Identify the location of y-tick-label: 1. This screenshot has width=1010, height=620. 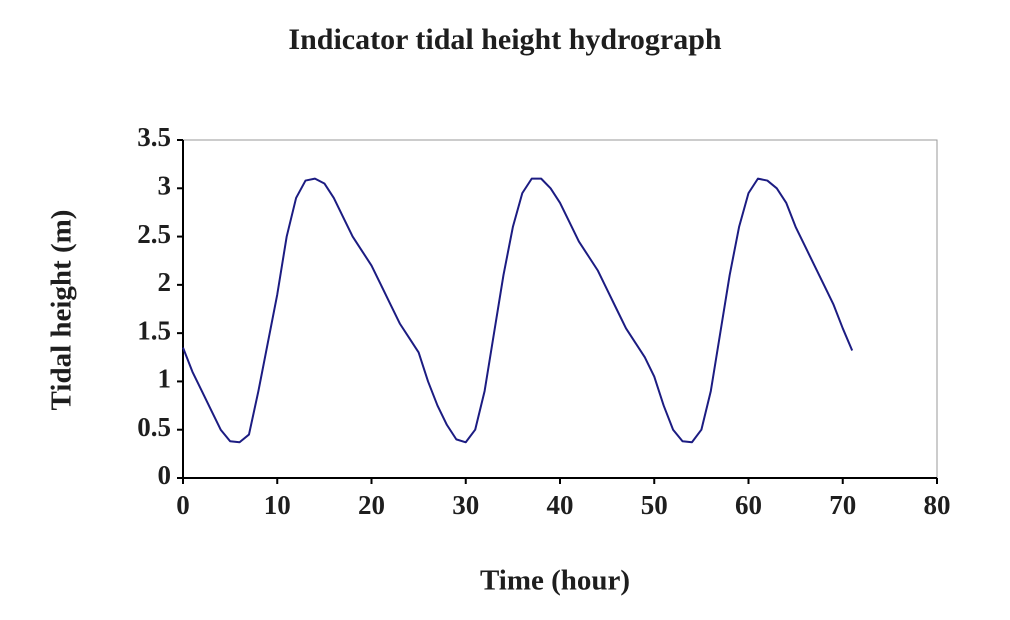
(165, 379).